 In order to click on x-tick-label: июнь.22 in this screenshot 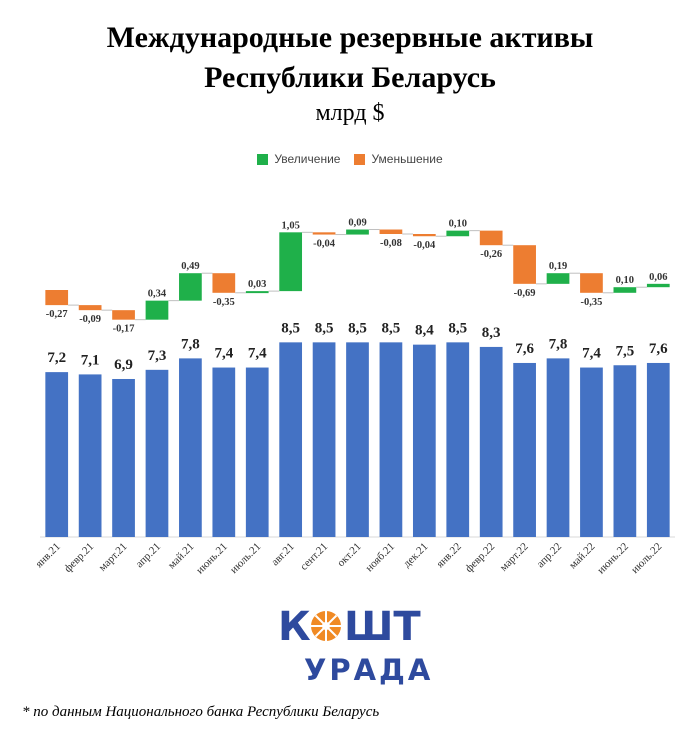, I will do `click(613, 559)`.